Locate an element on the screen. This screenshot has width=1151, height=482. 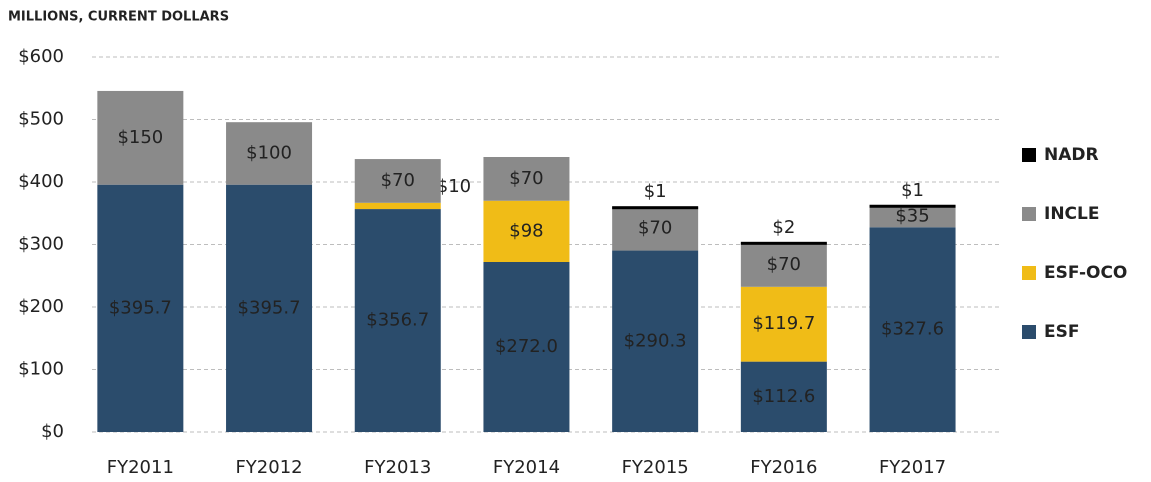
value-label: $2 is located at coordinates (783, 227).